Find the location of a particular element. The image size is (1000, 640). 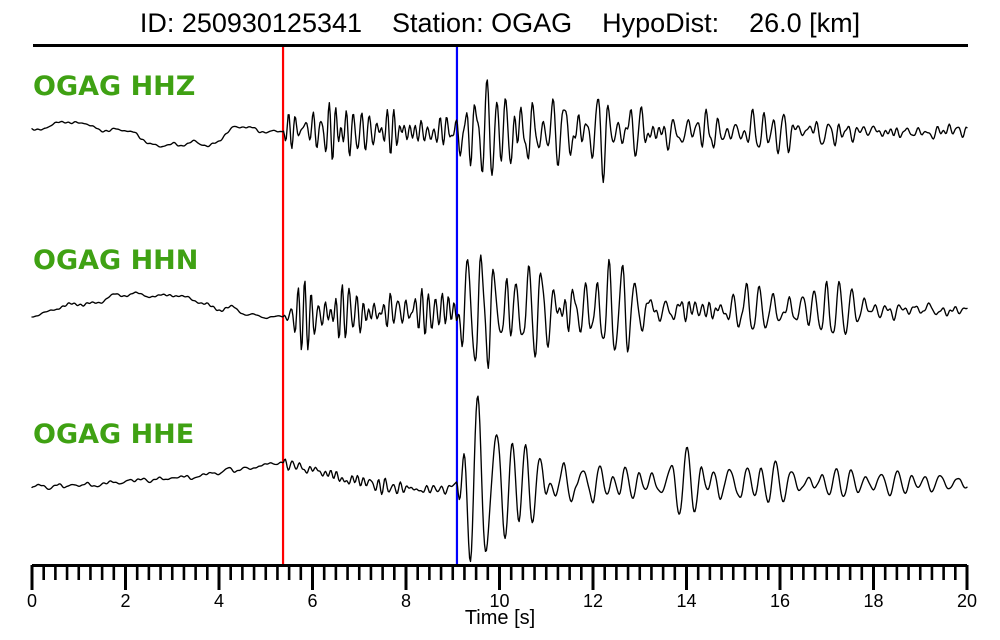

channel-label-hhn: OGAG HHN is located at coordinates (116, 260).